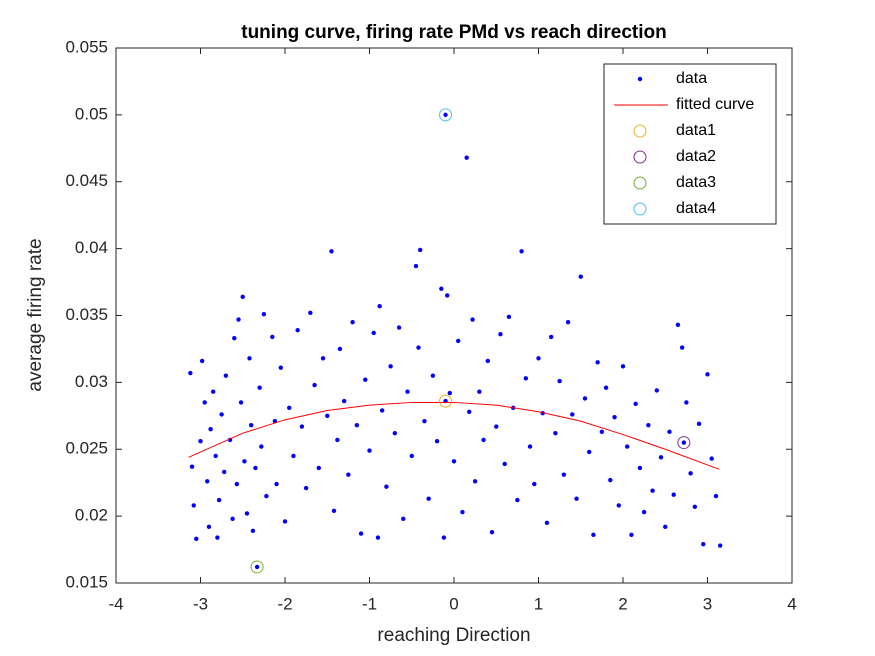 The height and width of the screenshot is (656, 875). What do you see at coordinates (696, 208) in the screenshot?
I see `legend-label: data4` at bounding box center [696, 208].